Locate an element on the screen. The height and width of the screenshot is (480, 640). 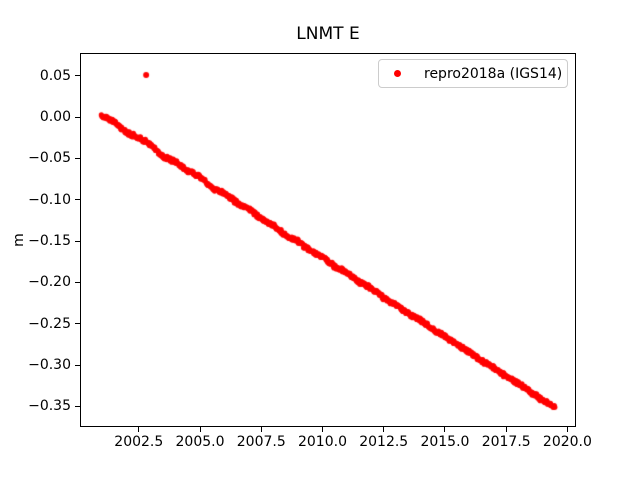
chart-title: LNMT E is located at coordinates (328, 34).